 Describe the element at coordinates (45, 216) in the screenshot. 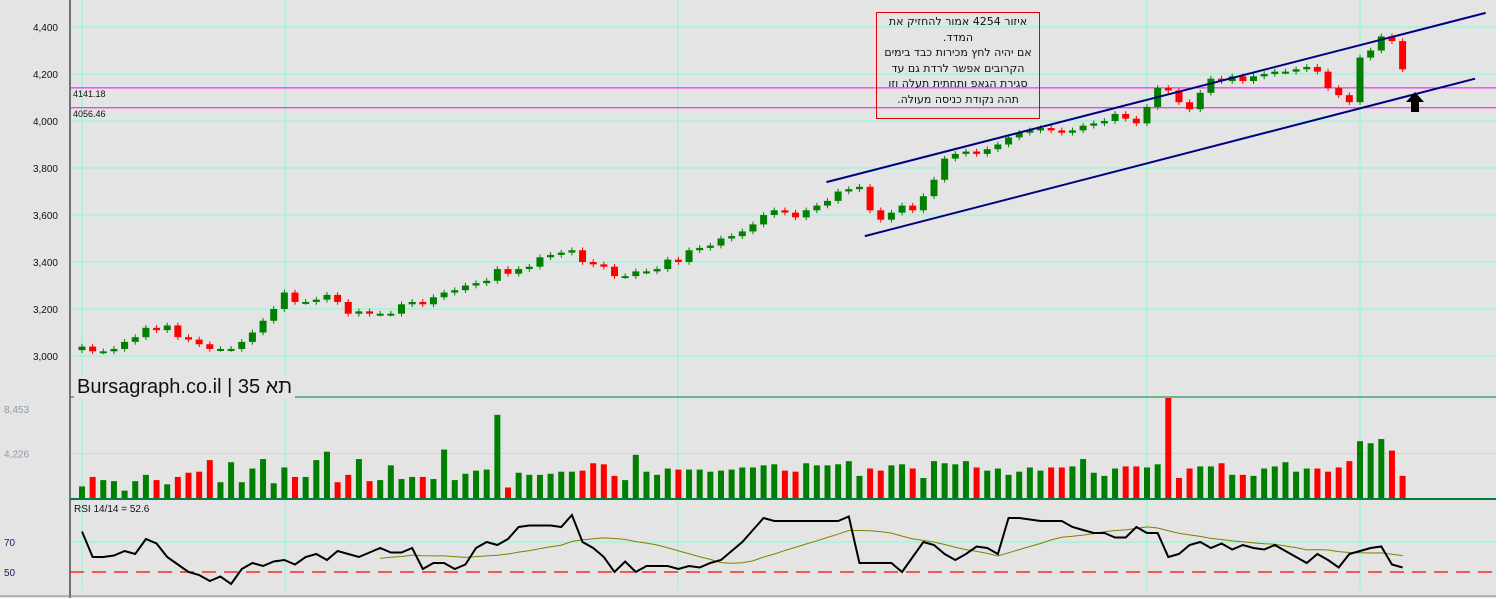

I see `price-tick-label: 3,600` at that location.